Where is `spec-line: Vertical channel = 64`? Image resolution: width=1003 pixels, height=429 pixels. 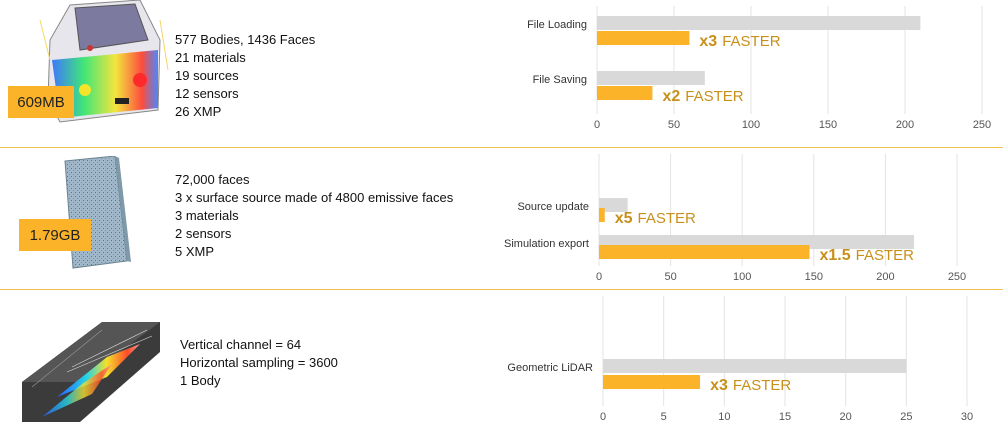 spec-line: Vertical channel = 64 is located at coordinates (241, 344).